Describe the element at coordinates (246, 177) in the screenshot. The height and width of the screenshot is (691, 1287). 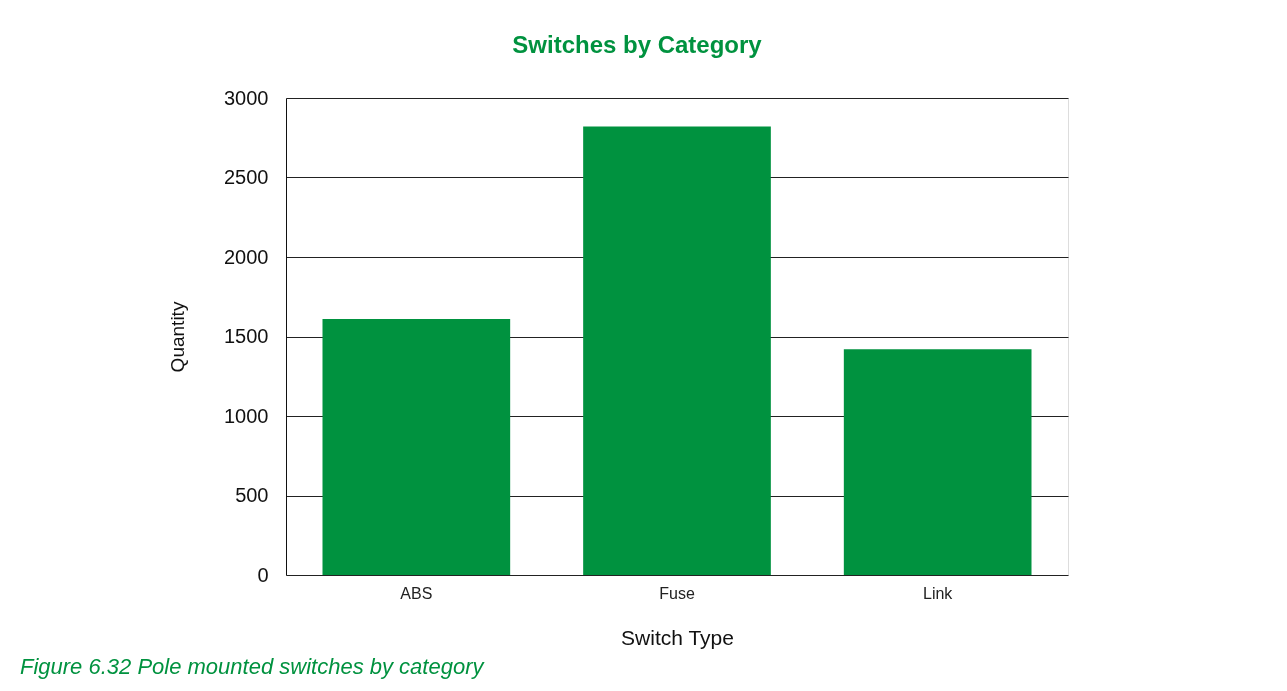
I see `y-tick-label: 2500` at that location.